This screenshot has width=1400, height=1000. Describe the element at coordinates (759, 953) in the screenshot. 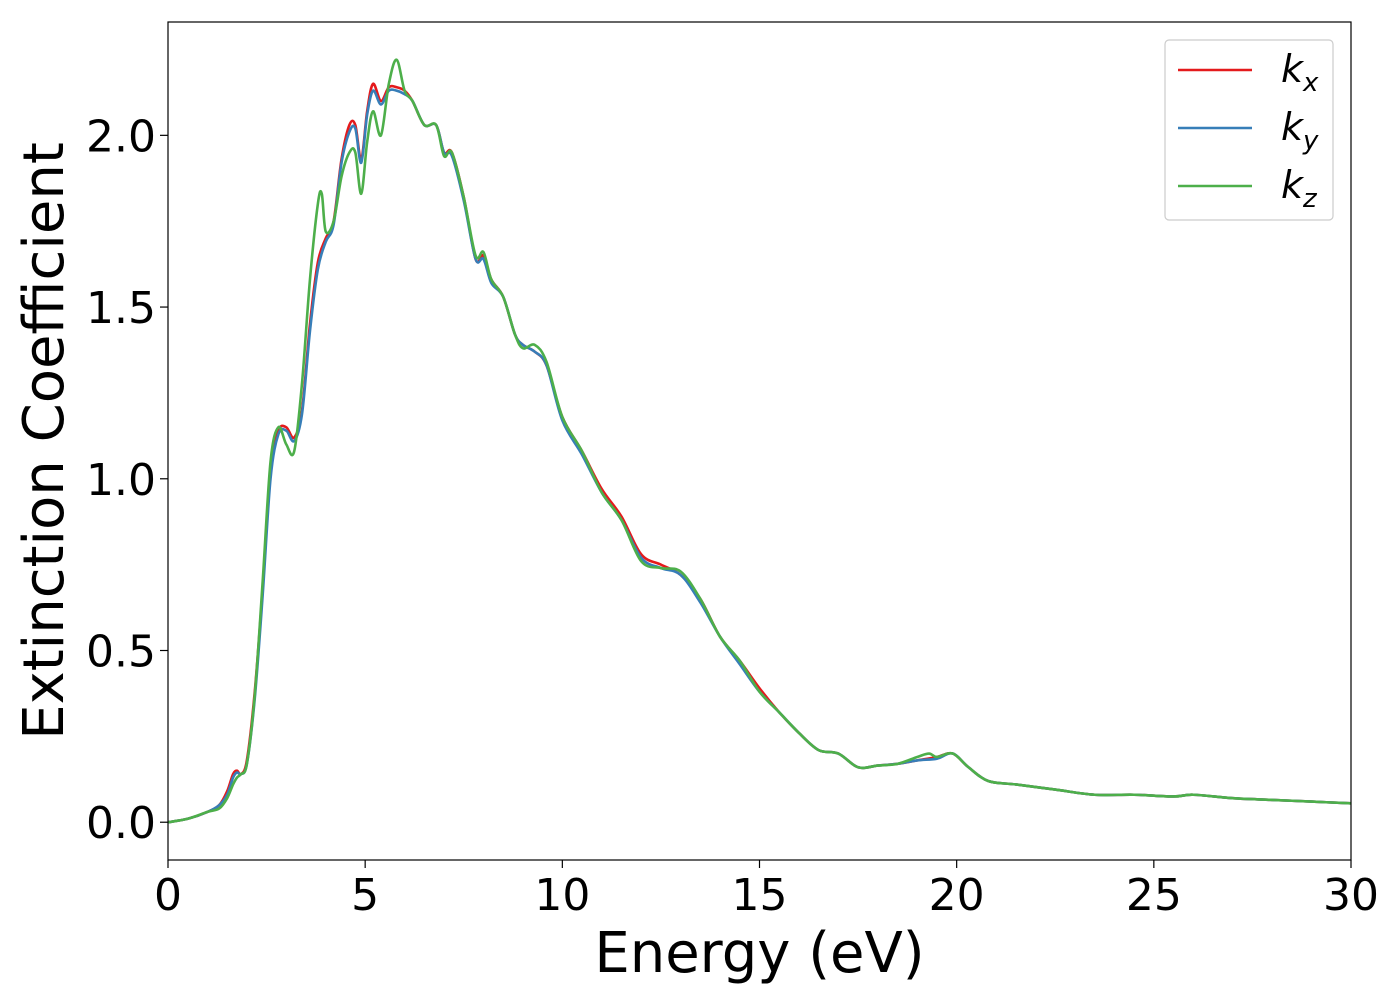

I see `x-axis-label: Energy (eV)` at that location.